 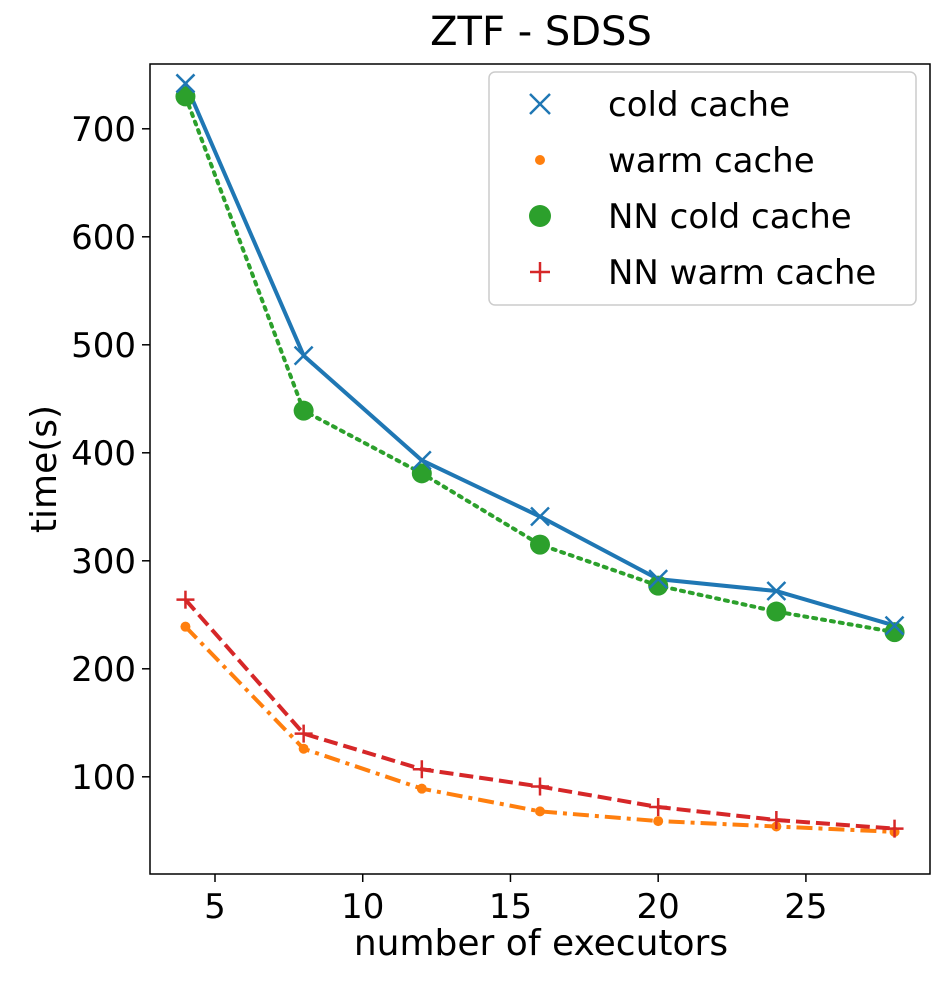 What do you see at coordinates (711, 161) in the screenshot?
I see `legend-label-warm-cache: warm cache` at bounding box center [711, 161].